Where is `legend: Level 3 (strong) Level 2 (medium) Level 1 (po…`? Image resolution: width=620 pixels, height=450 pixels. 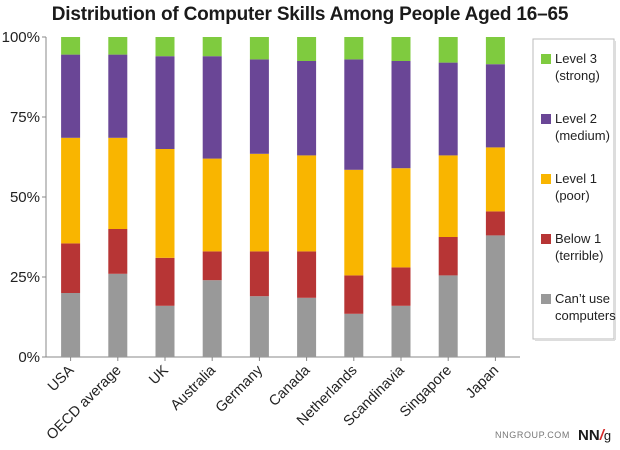
legend: Level 3 (strong) Level 2 (medium) Level 1 (po… is located at coordinates (574, 189).